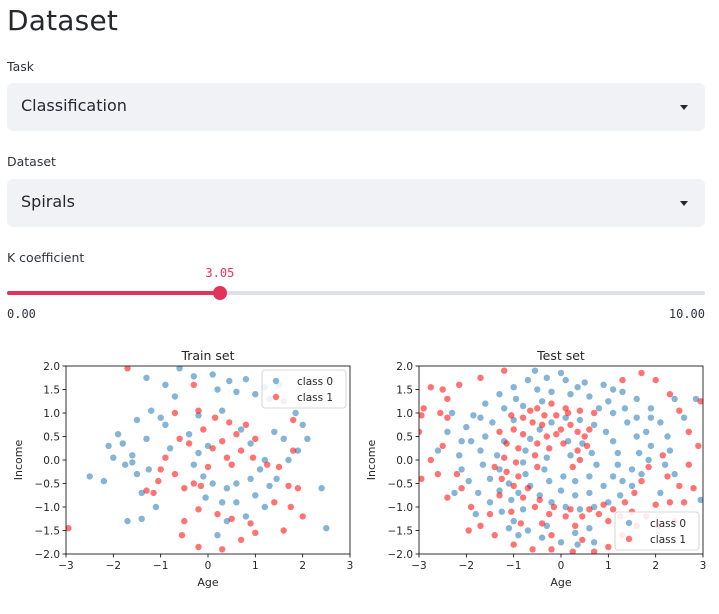  I want to click on k-coefficient-slider, so click(356, 293).